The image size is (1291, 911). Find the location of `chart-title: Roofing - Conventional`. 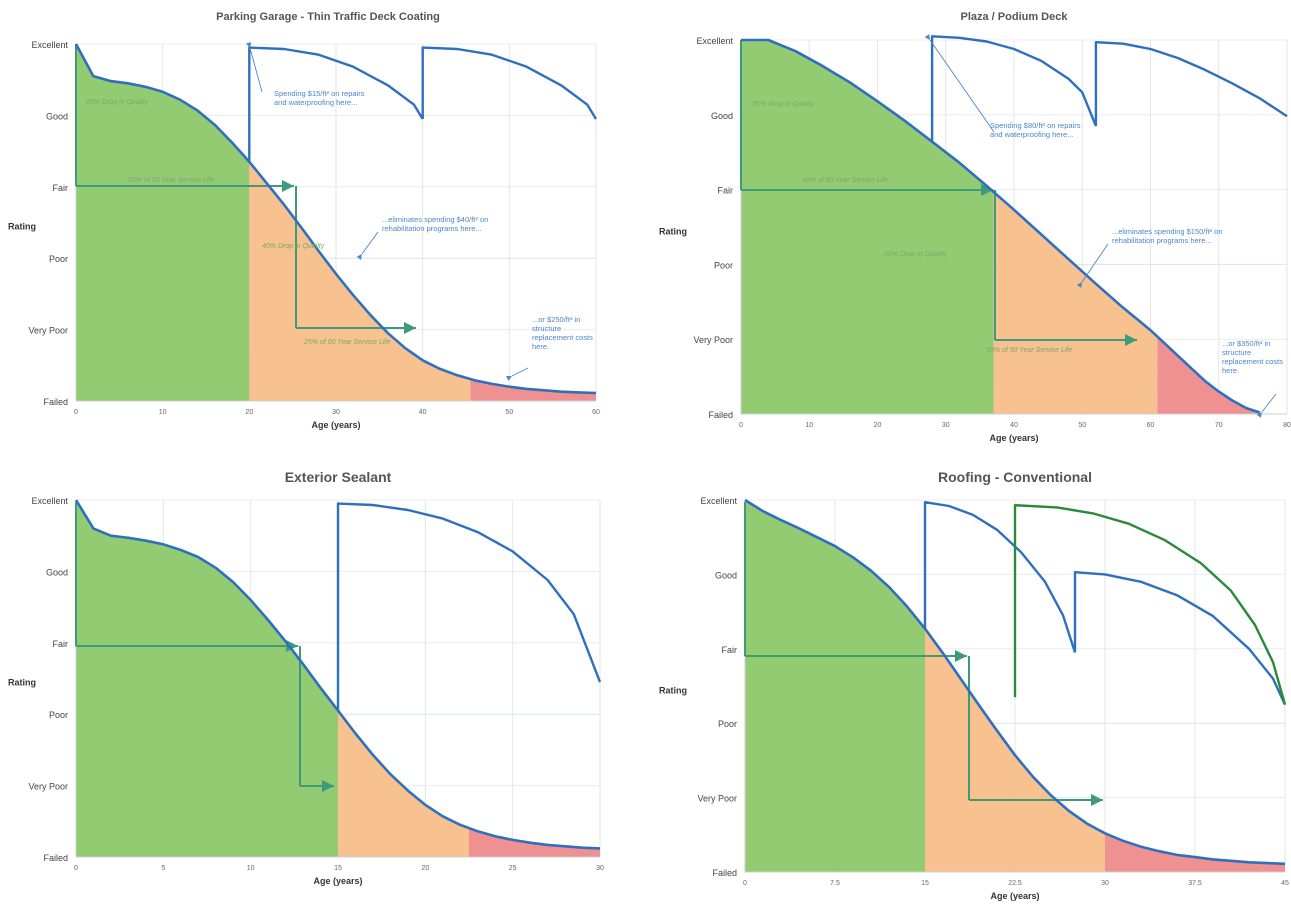

chart-title: Roofing - Conventional is located at coordinates (1015, 477).